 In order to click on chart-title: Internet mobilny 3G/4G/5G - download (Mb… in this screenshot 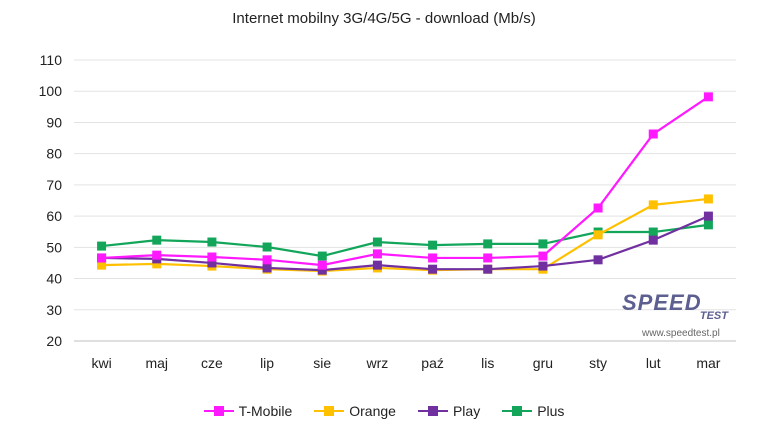, I will do `click(384, 18)`.